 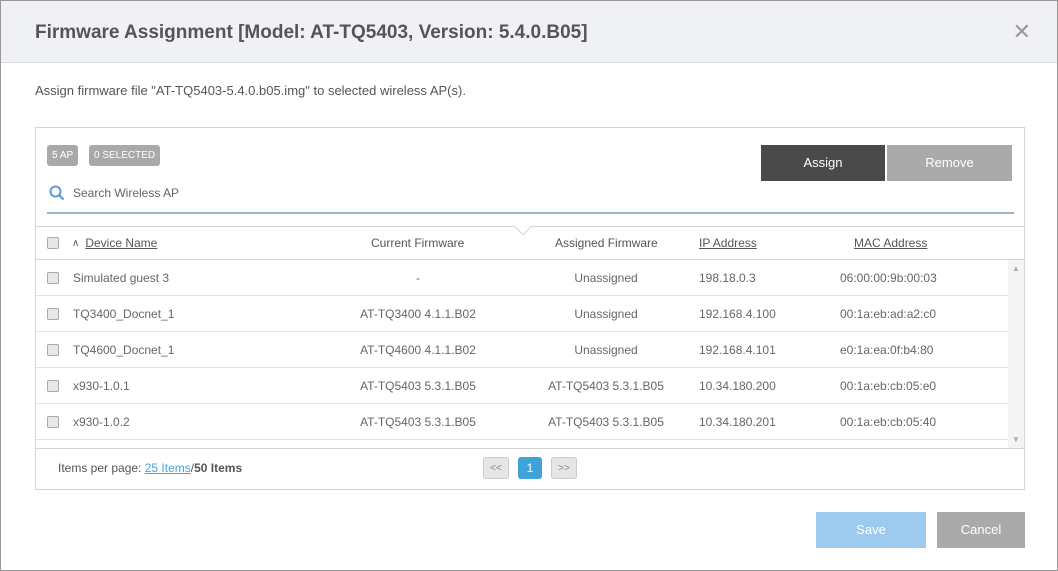 What do you see at coordinates (53, 243) in the screenshot?
I see `select-all-checkbox` at bounding box center [53, 243].